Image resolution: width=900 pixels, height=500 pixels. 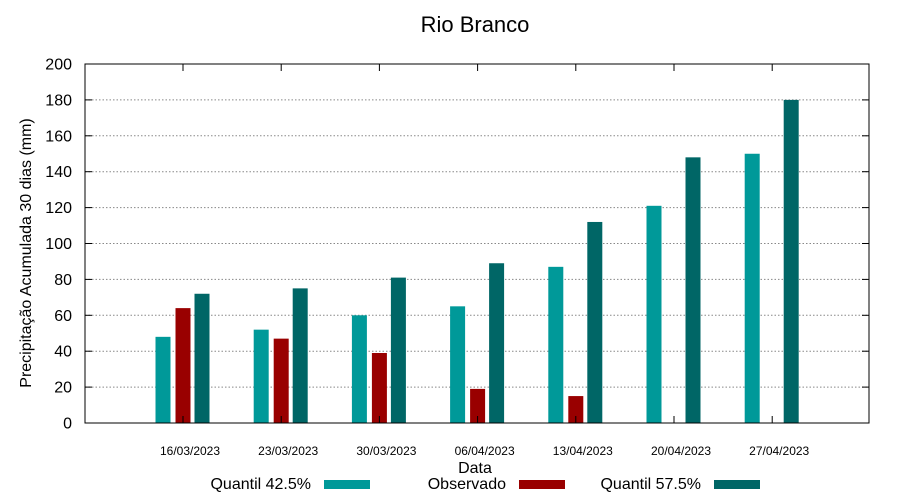 I want to click on y-tick-label: 40, so click(x=63, y=352).